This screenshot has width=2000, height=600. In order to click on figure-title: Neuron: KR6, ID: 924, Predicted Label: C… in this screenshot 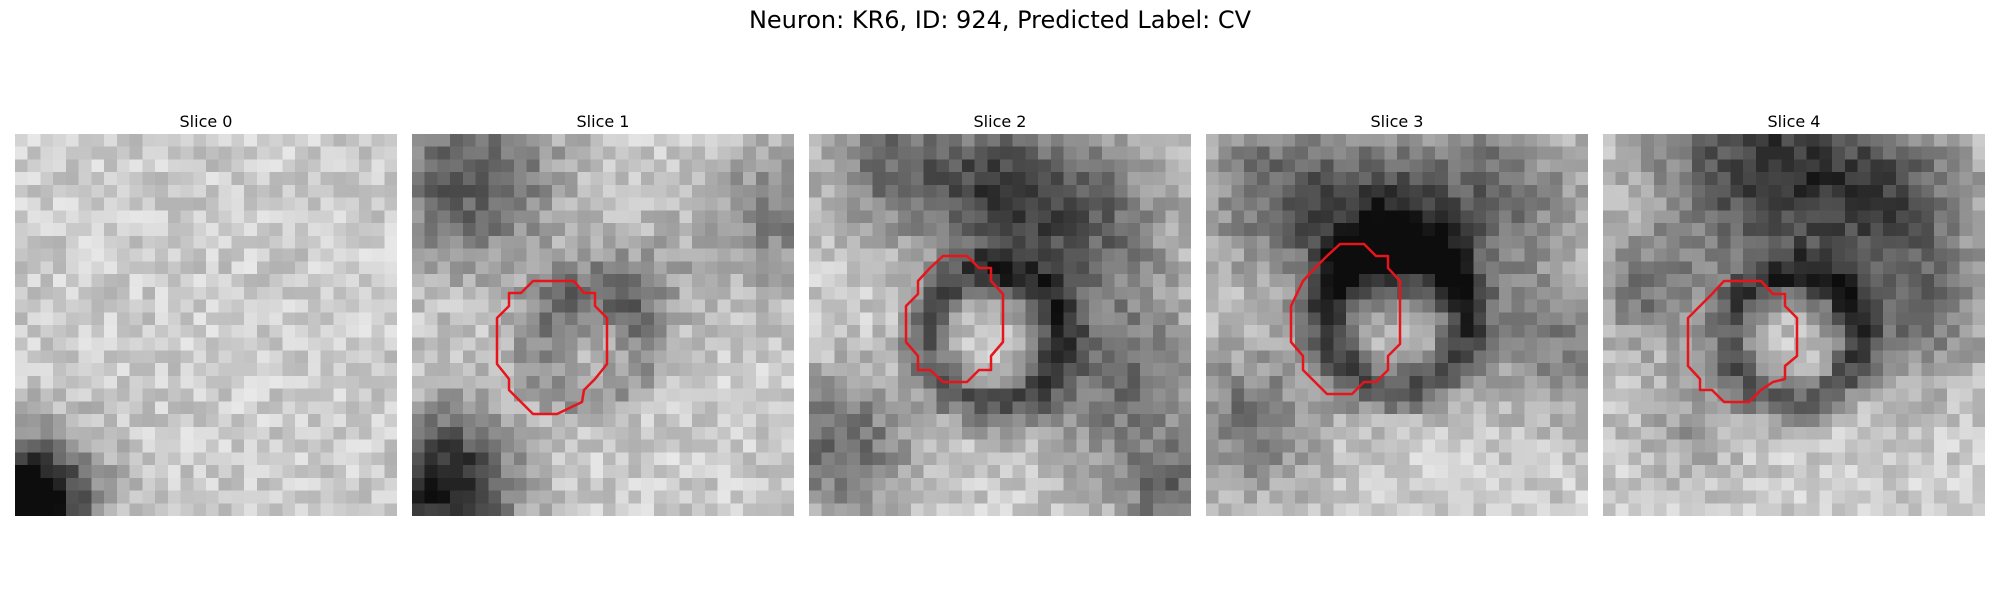, I will do `click(1000, 20)`.